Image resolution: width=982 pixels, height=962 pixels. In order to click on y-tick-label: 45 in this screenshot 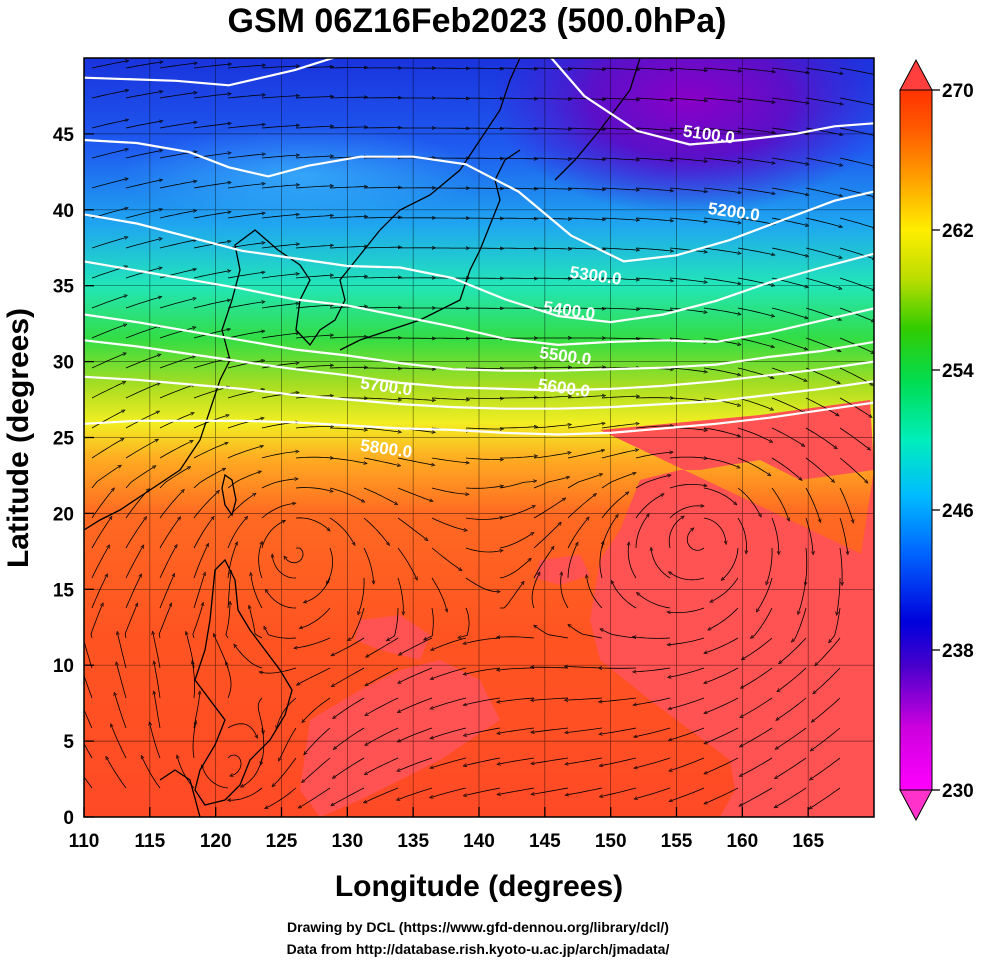, I will do `click(64, 135)`.